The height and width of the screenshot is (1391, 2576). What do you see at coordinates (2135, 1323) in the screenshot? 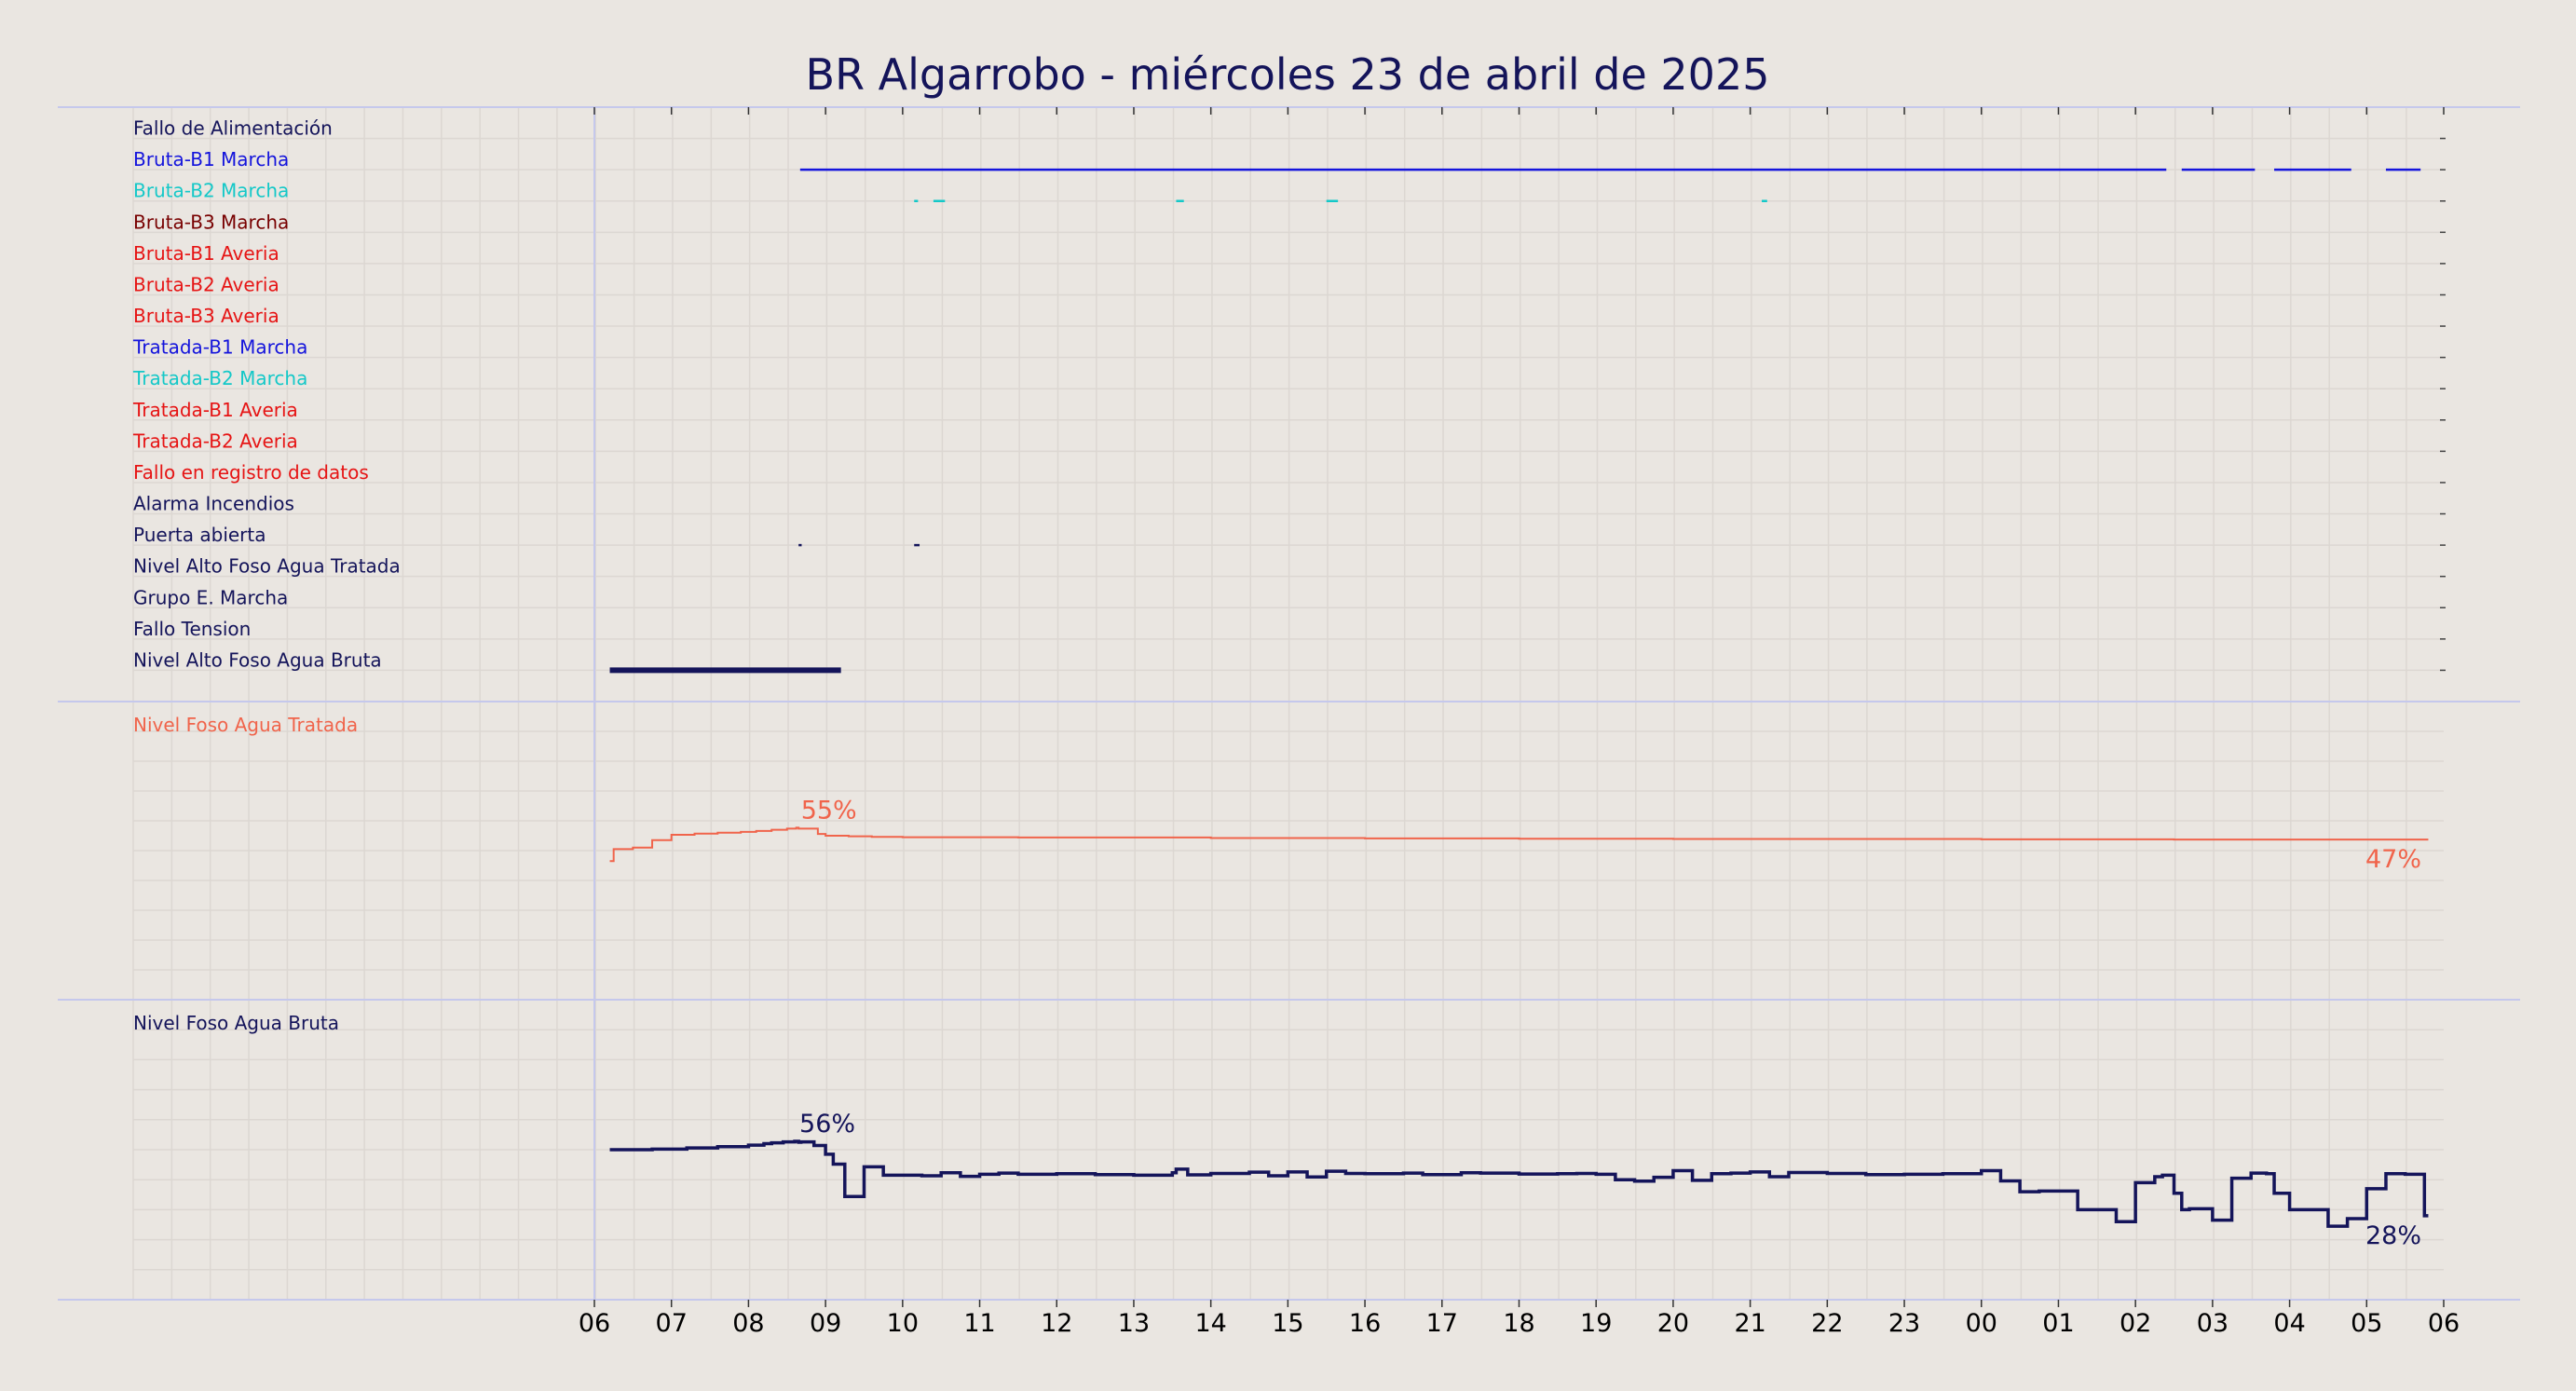
I see `x-tick-label: 02` at bounding box center [2135, 1323].